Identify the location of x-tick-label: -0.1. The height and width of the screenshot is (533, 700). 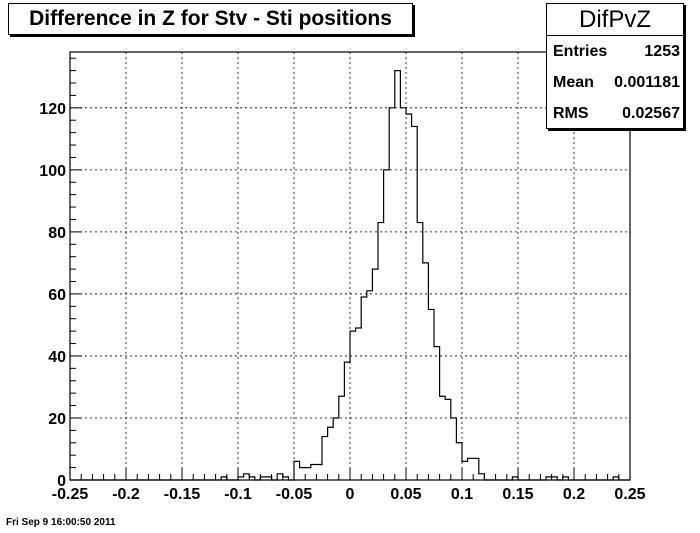
(238, 494).